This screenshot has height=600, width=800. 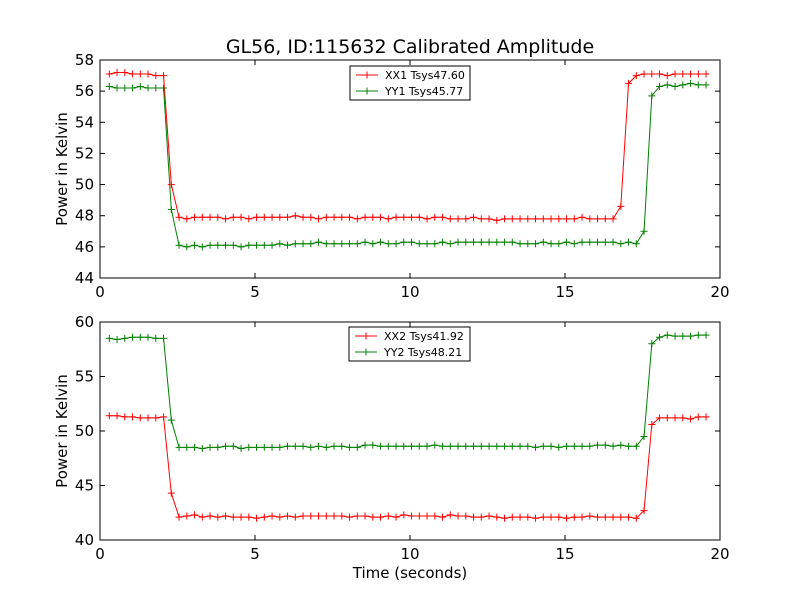 I want to click on y-tick-label: 52, so click(x=84, y=153).